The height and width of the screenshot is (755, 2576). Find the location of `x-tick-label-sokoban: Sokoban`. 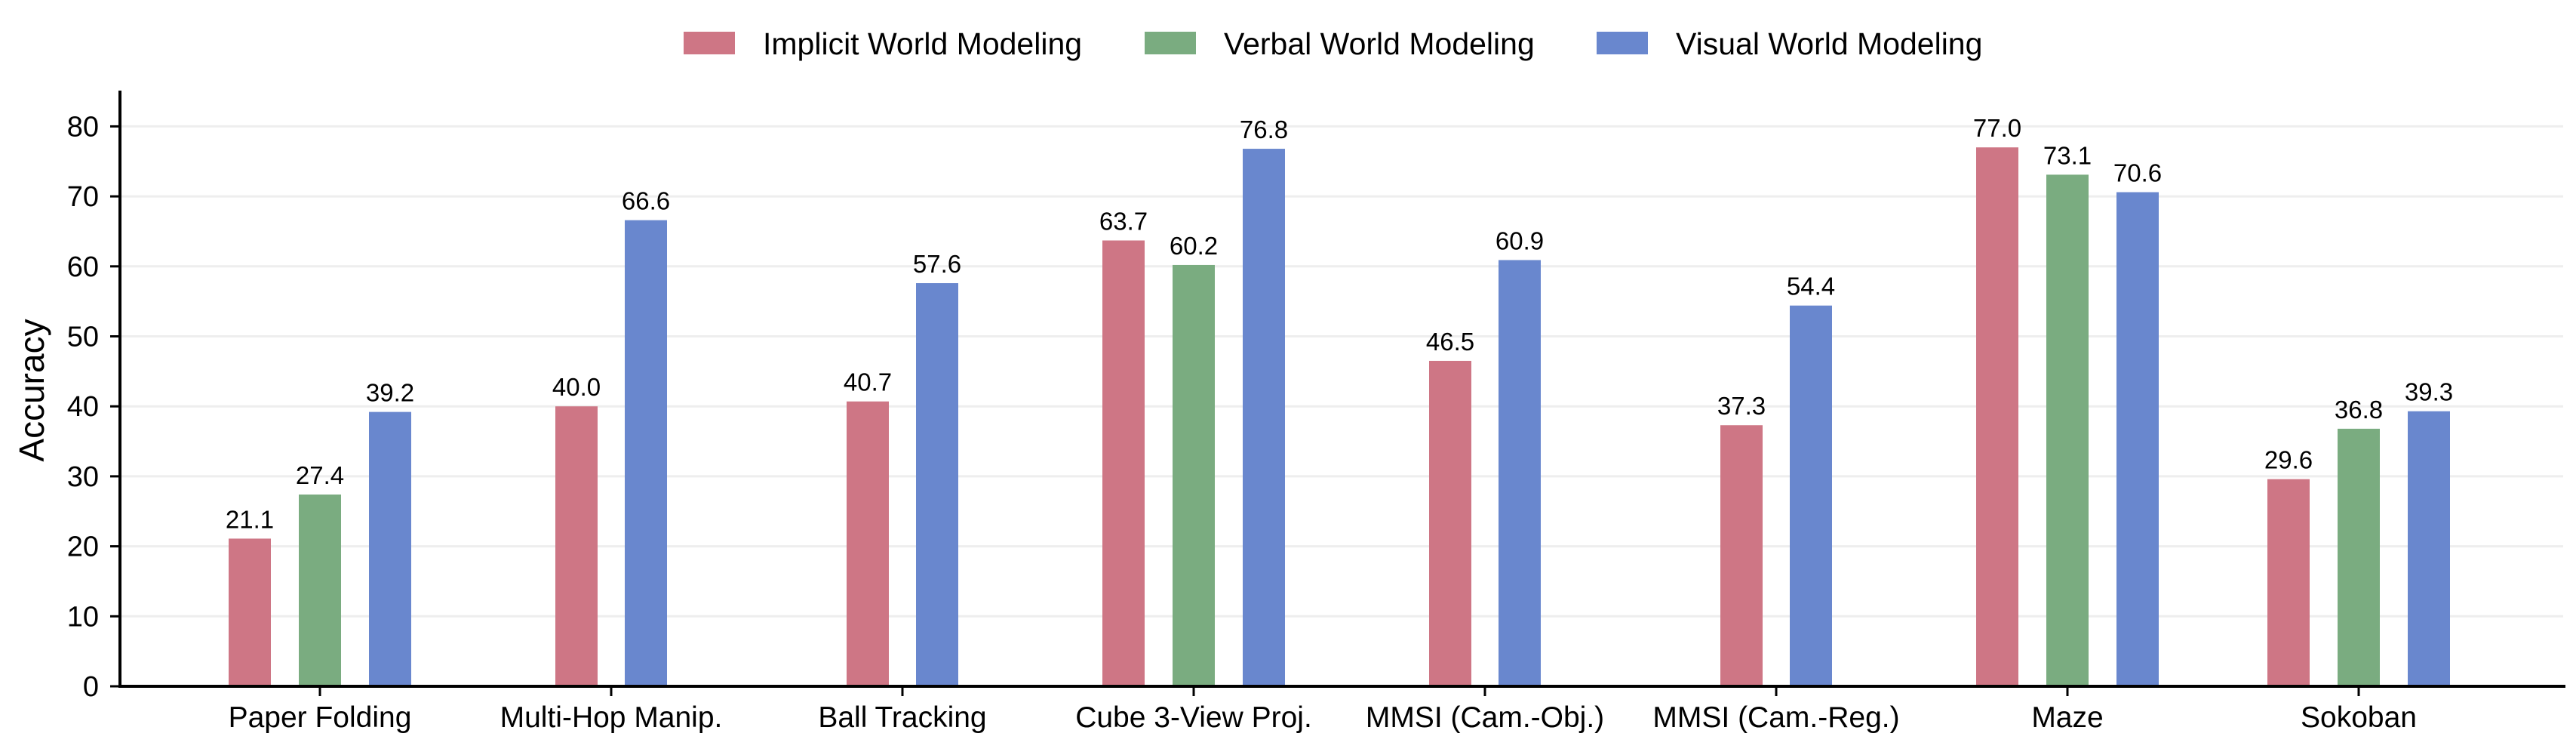

x-tick-label-sokoban: Sokoban is located at coordinates (2359, 717).